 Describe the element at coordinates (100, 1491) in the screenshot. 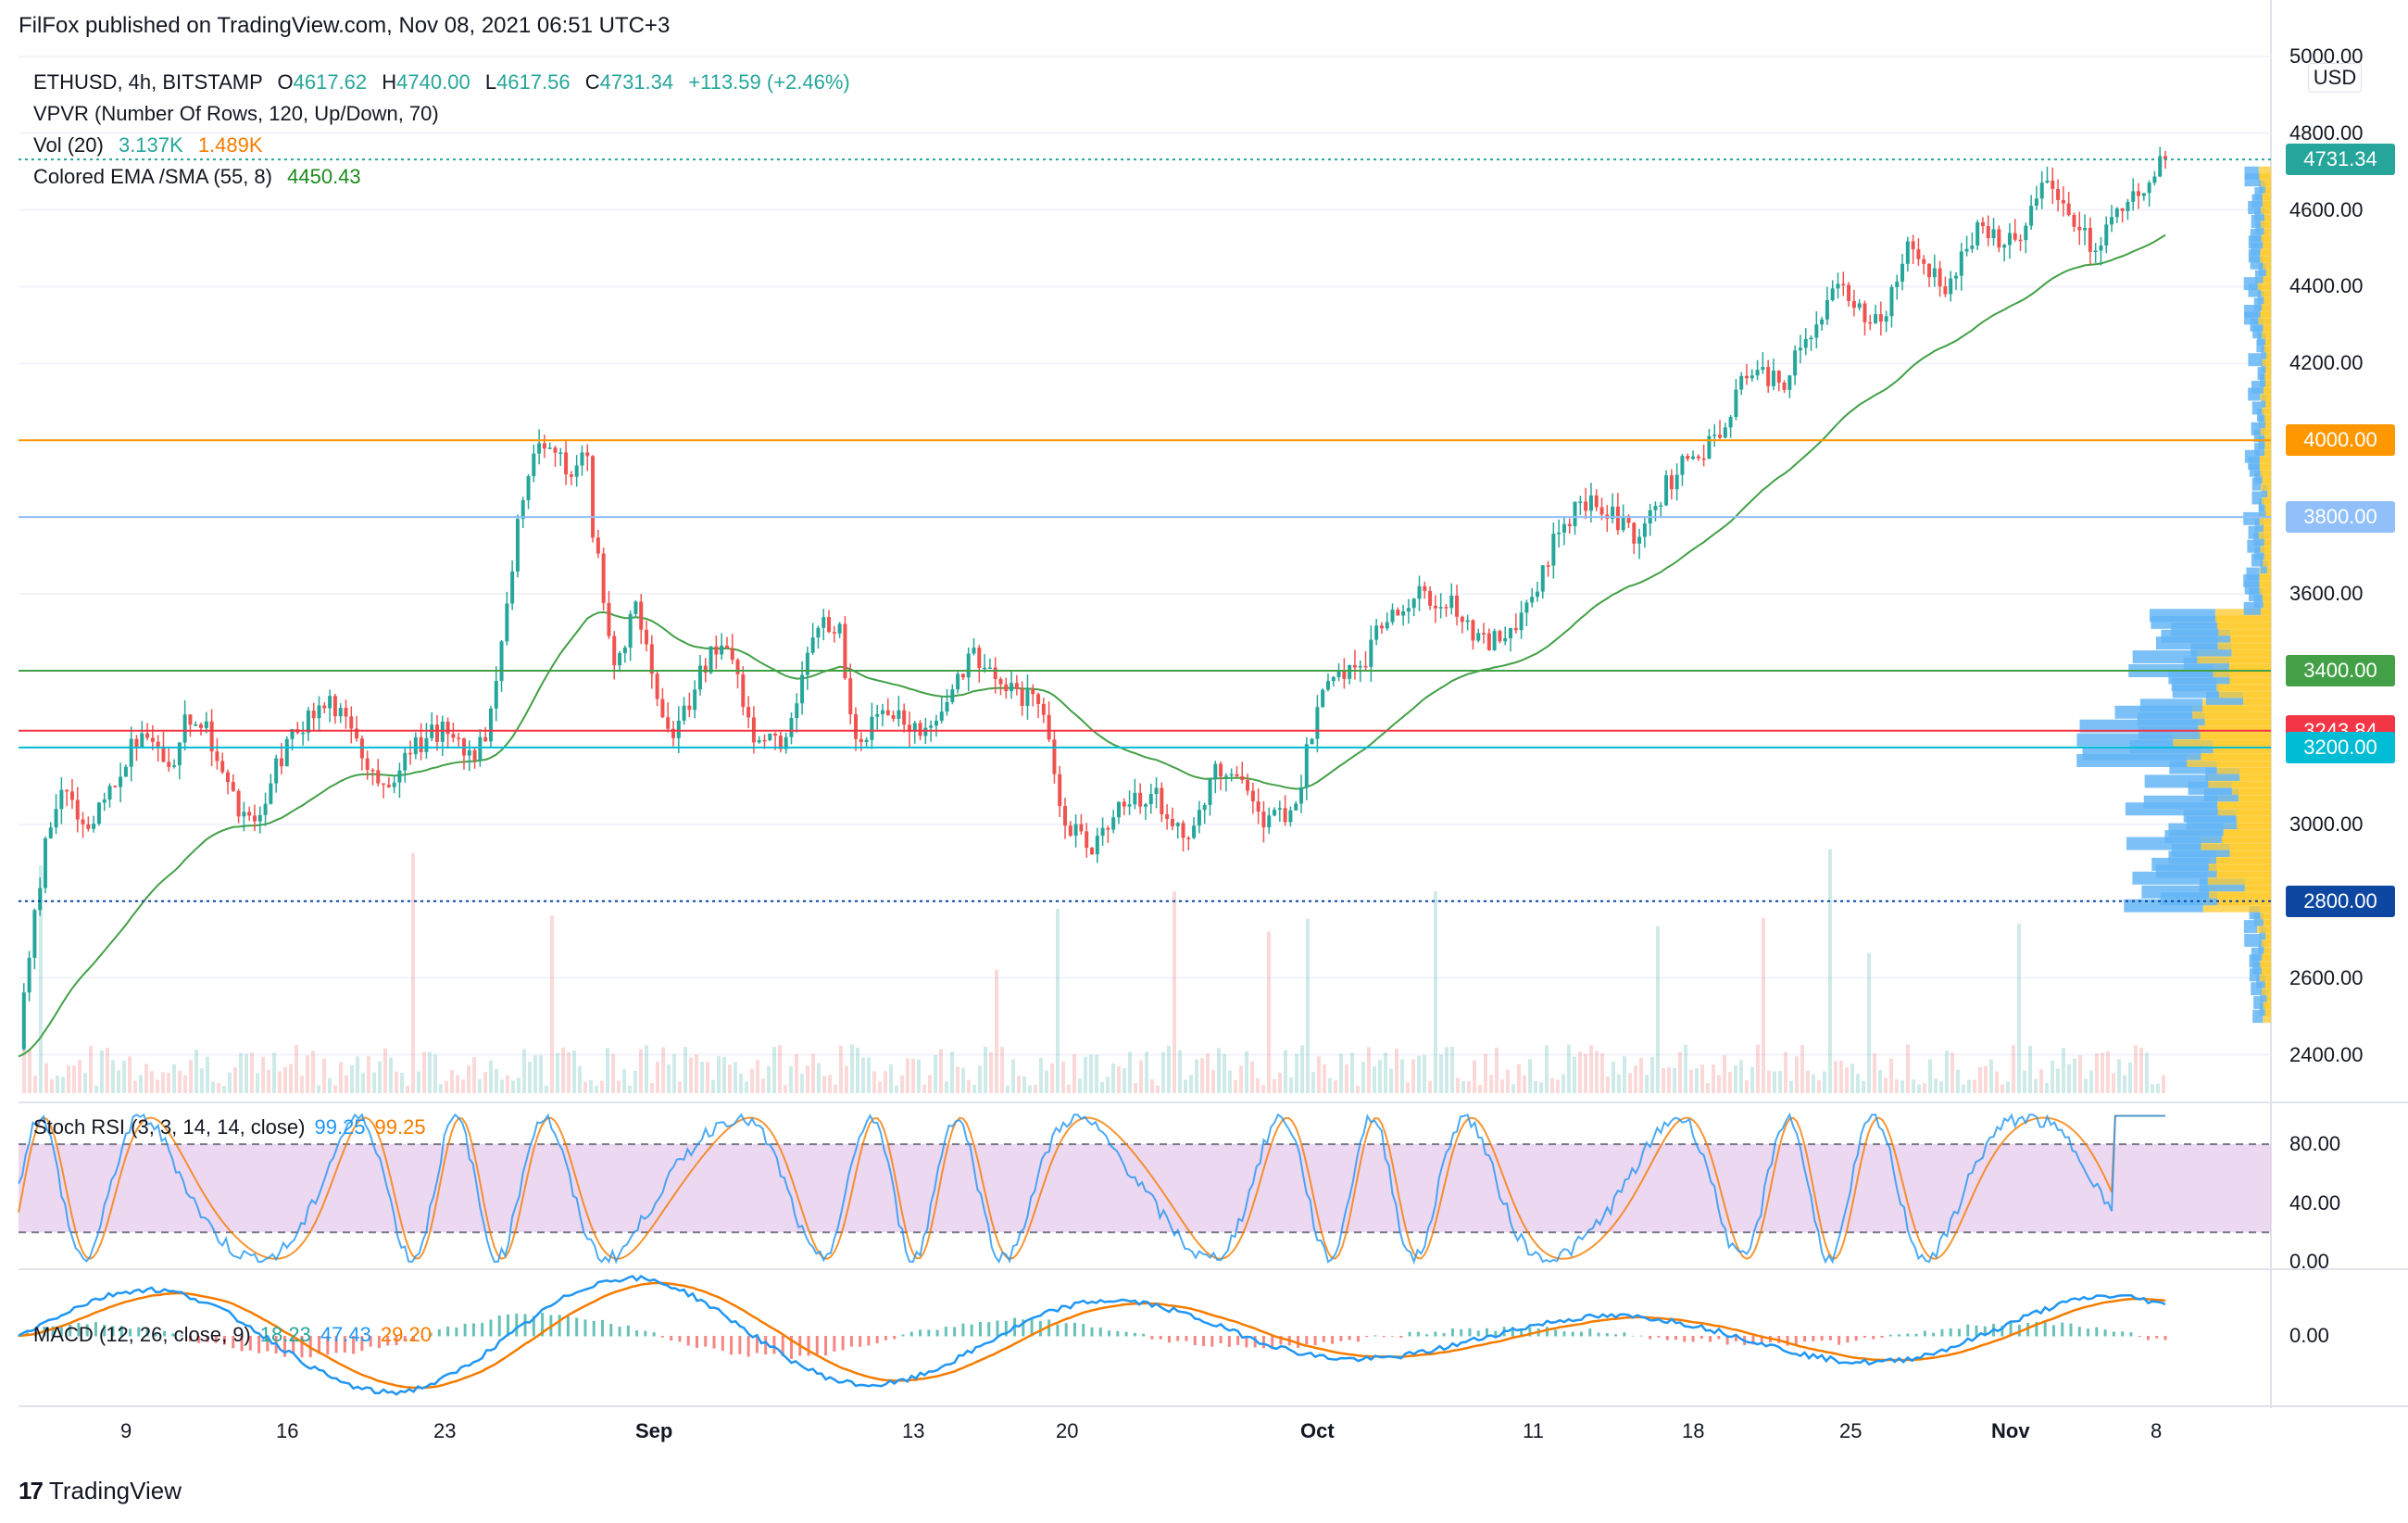

I see `tradingview-logo: 17 TradingView` at that location.